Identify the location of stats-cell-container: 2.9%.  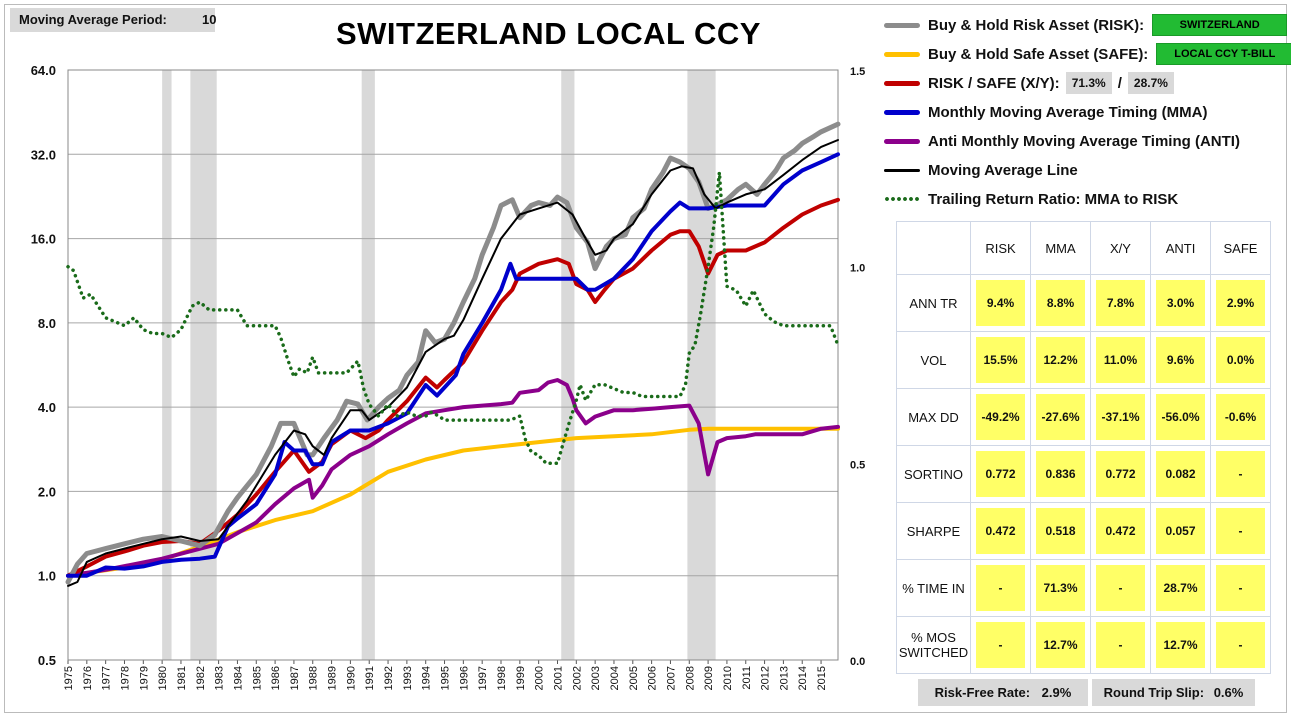
(1240, 303).